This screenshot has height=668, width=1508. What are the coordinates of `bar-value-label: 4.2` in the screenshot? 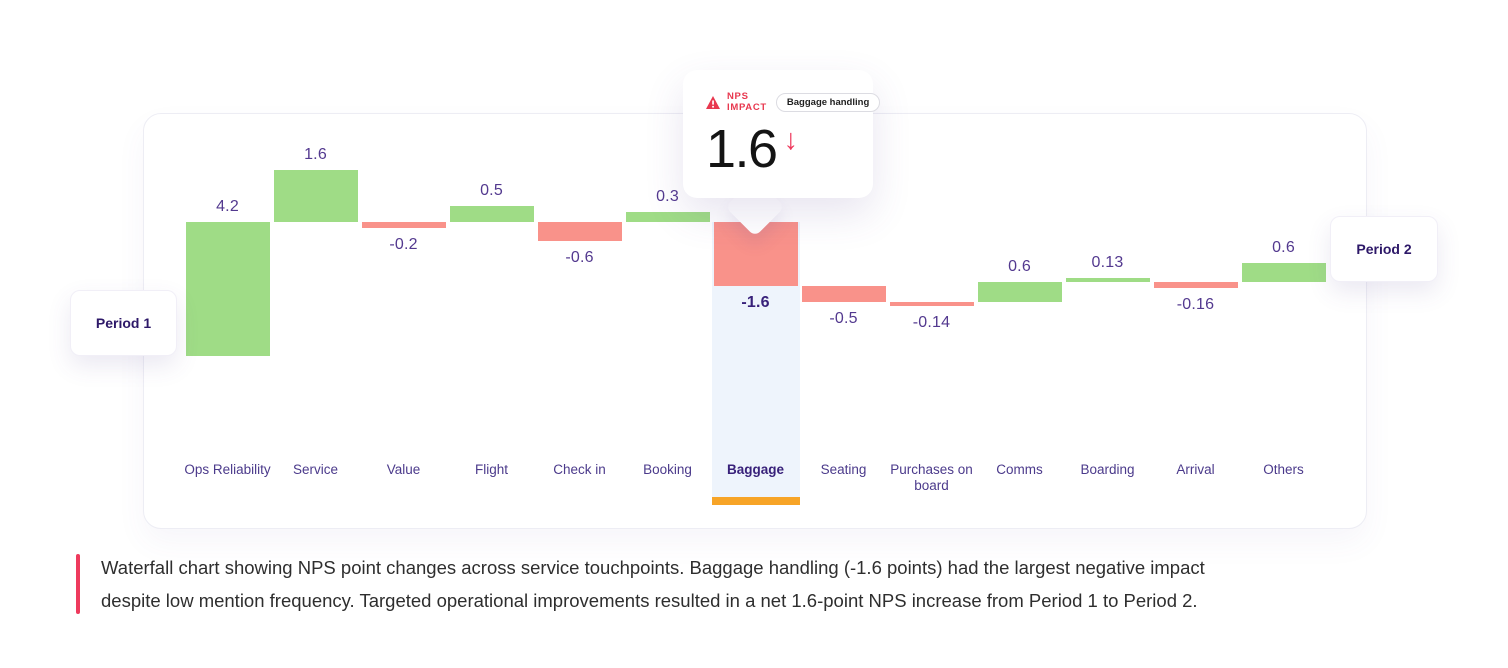 It's located at (227, 206).